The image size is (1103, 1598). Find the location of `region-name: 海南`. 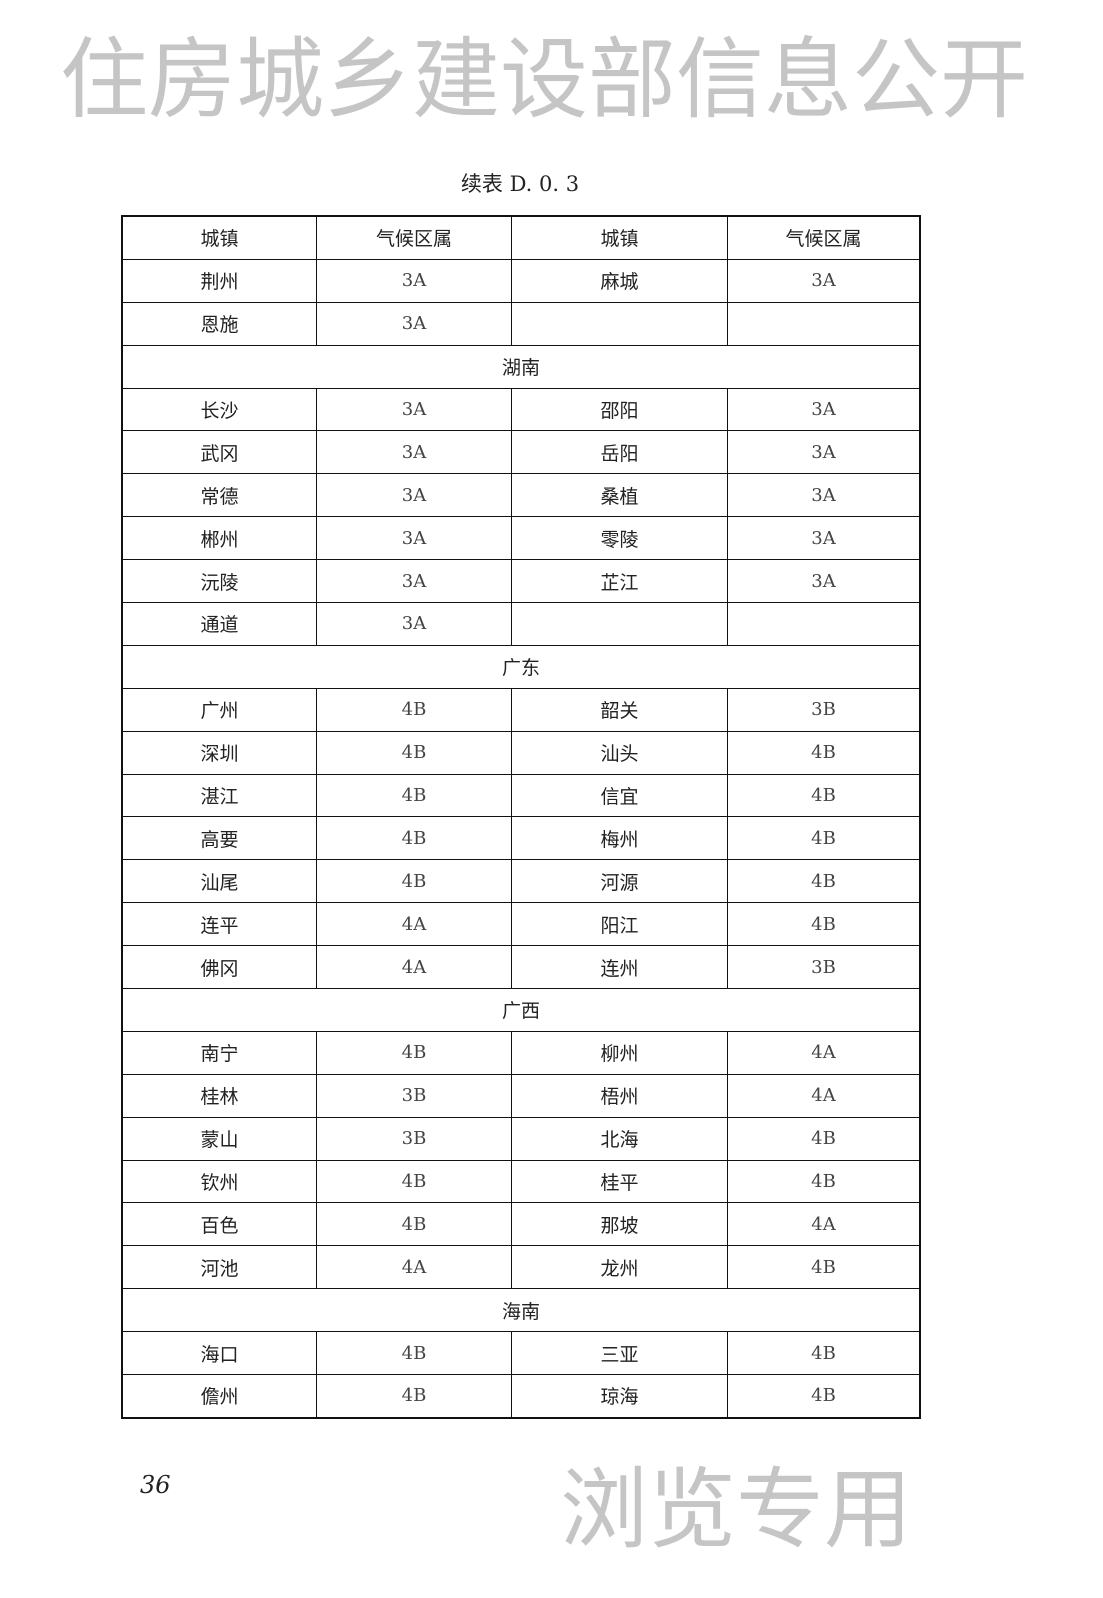

region-name: 海南 is located at coordinates (521, 1310).